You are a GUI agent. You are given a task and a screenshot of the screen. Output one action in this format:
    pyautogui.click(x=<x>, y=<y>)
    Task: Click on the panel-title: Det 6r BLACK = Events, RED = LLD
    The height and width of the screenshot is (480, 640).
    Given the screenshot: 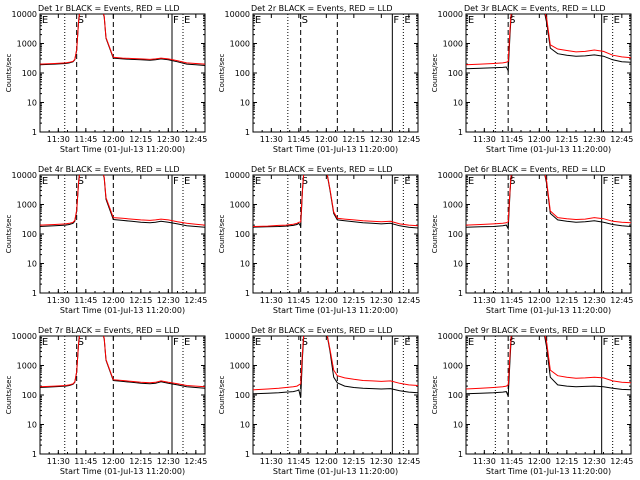 What is the action you would take?
    pyautogui.click(x=535, y=169)
    